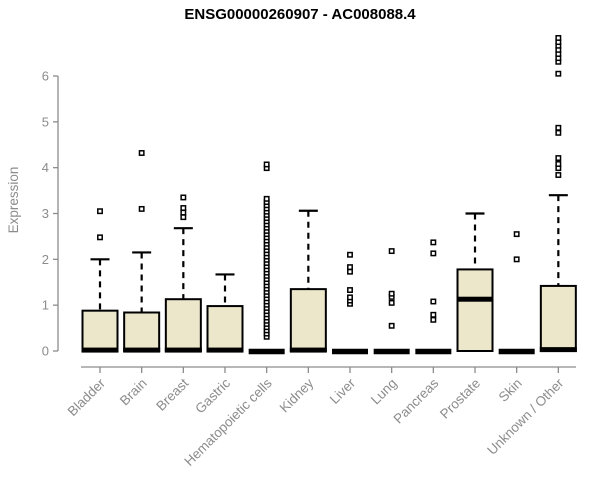  What do you see at coordinates (45, 121) in the screenshot?
I see `y-tick-label: 5` at bounding box center [45, 121].